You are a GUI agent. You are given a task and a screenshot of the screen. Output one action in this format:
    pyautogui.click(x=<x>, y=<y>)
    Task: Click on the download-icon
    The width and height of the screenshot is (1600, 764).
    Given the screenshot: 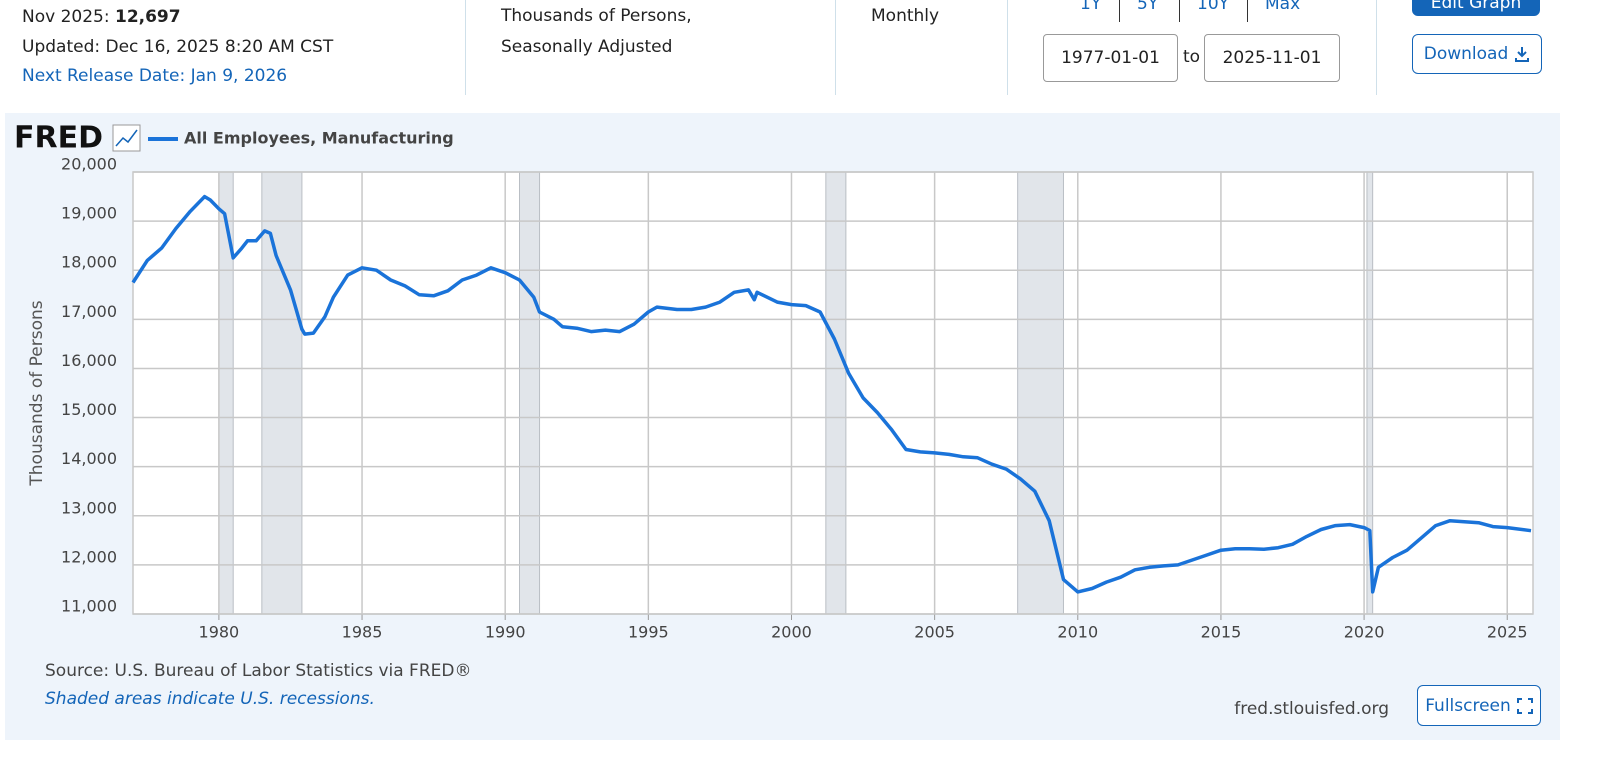 What is the action you would take?
    pyautogui.click(x=1522, y=54)
    